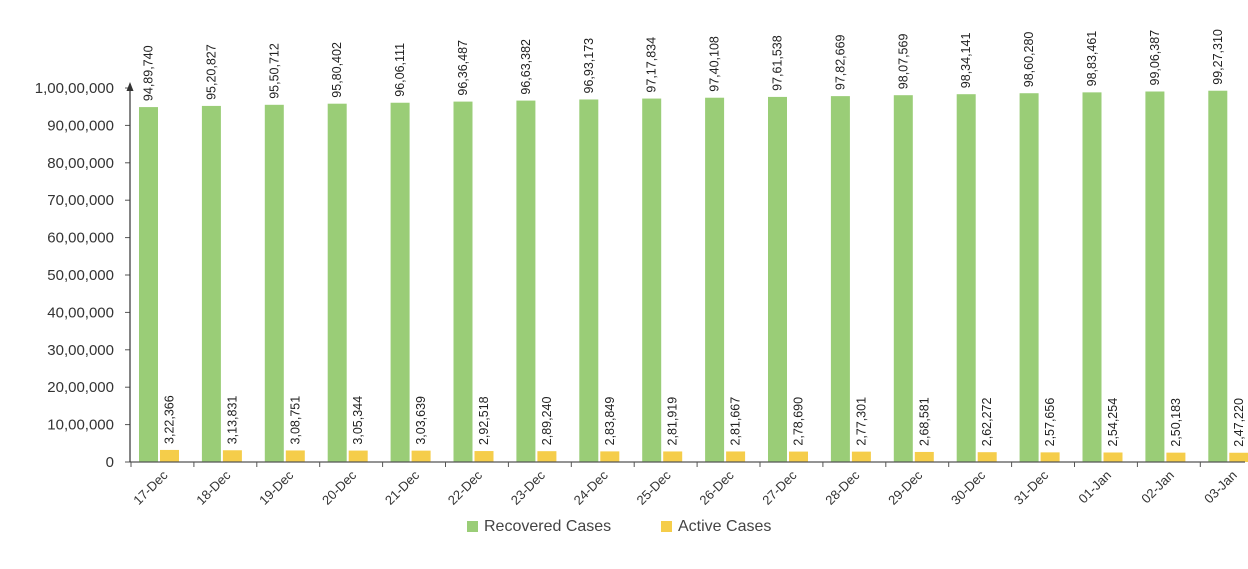 The width and height of the screenshot is (1248, 569). I want to click on data-label-active: 2,89,240, so click(547, 420).